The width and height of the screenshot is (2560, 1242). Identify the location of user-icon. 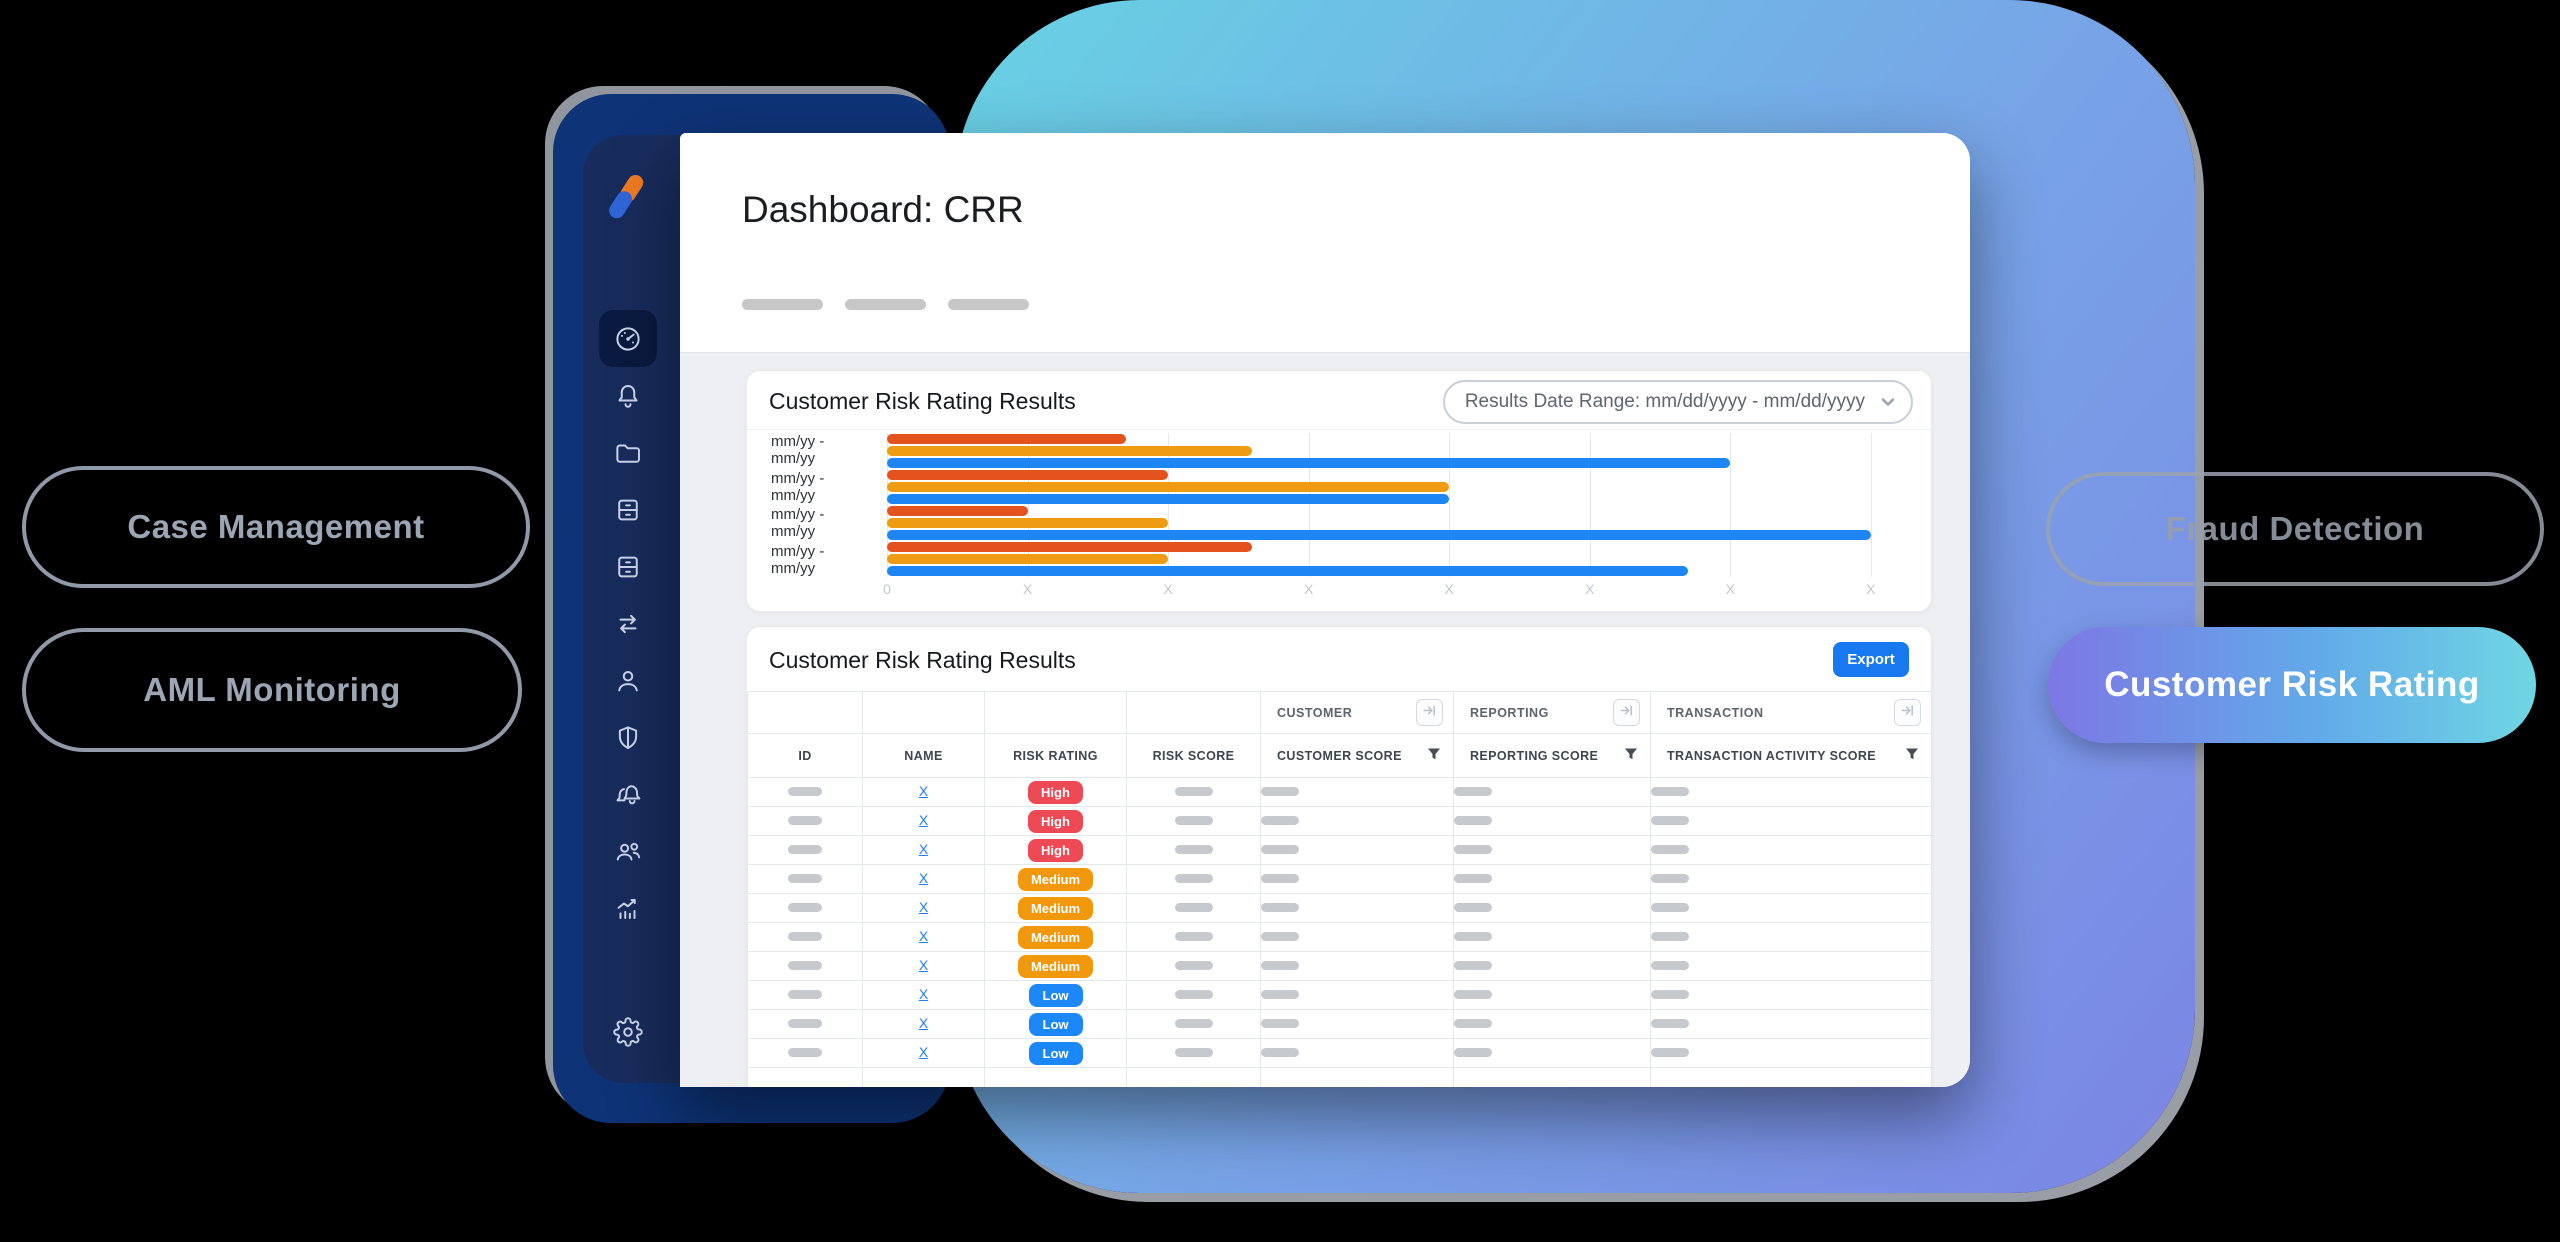
(628, 681).